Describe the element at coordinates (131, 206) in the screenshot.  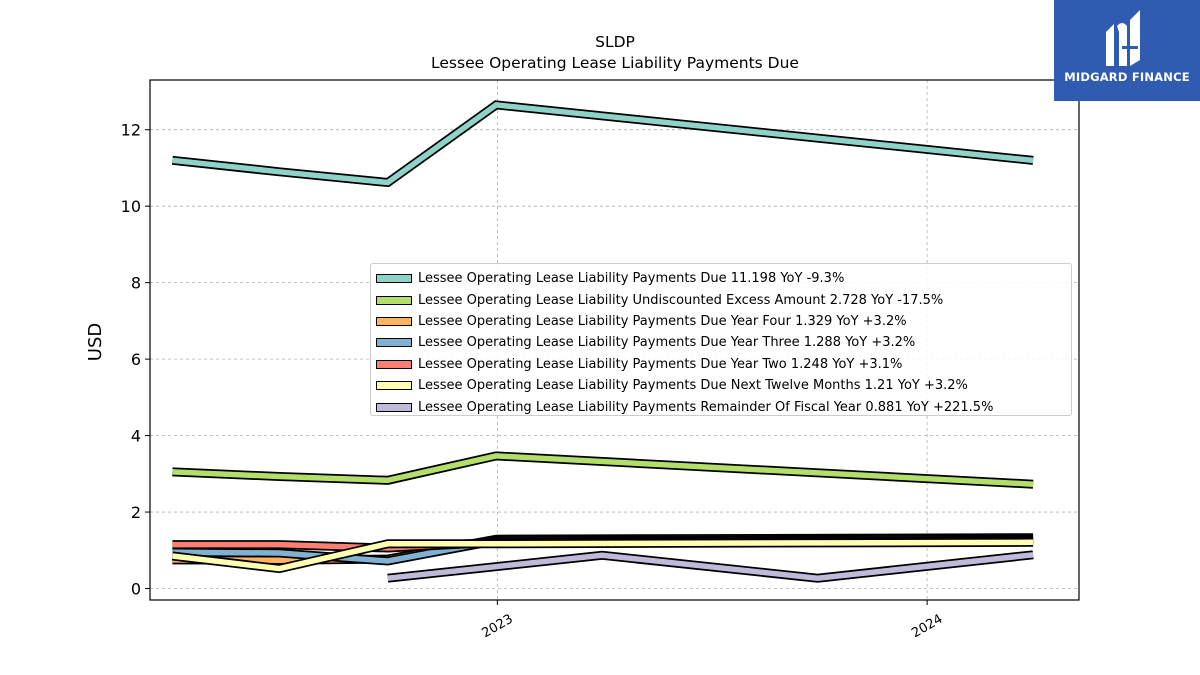
I see `y-tick-label: 10` at that location.